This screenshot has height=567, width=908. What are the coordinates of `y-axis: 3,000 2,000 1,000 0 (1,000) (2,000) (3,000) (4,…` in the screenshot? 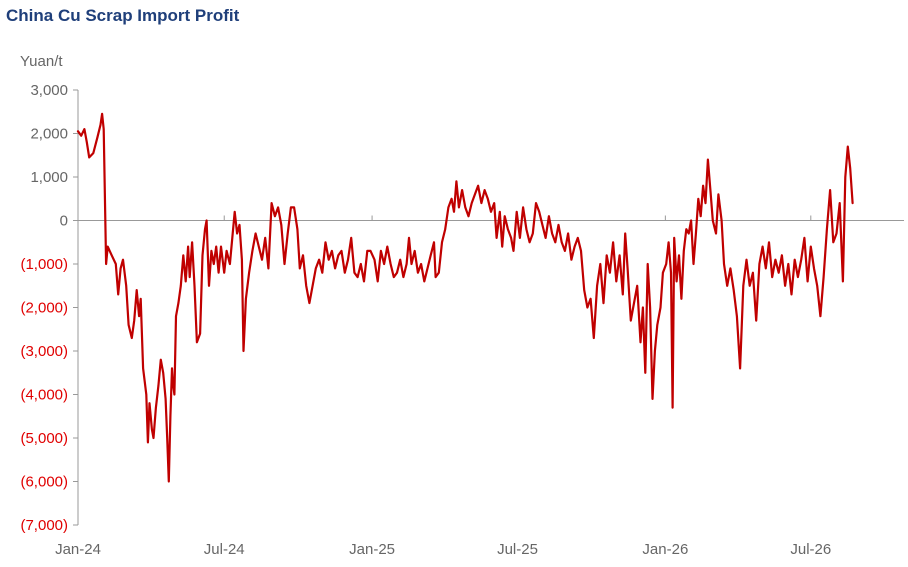 It's located at (49, 308).